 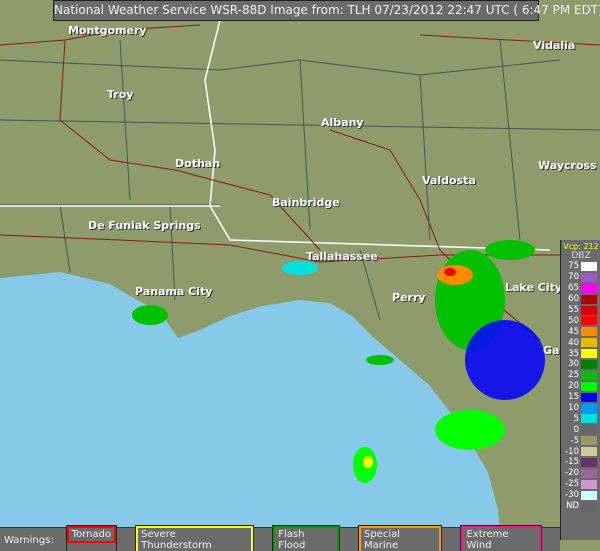 I want to click on legend-level-label: ND, so click(x=572, y=506).